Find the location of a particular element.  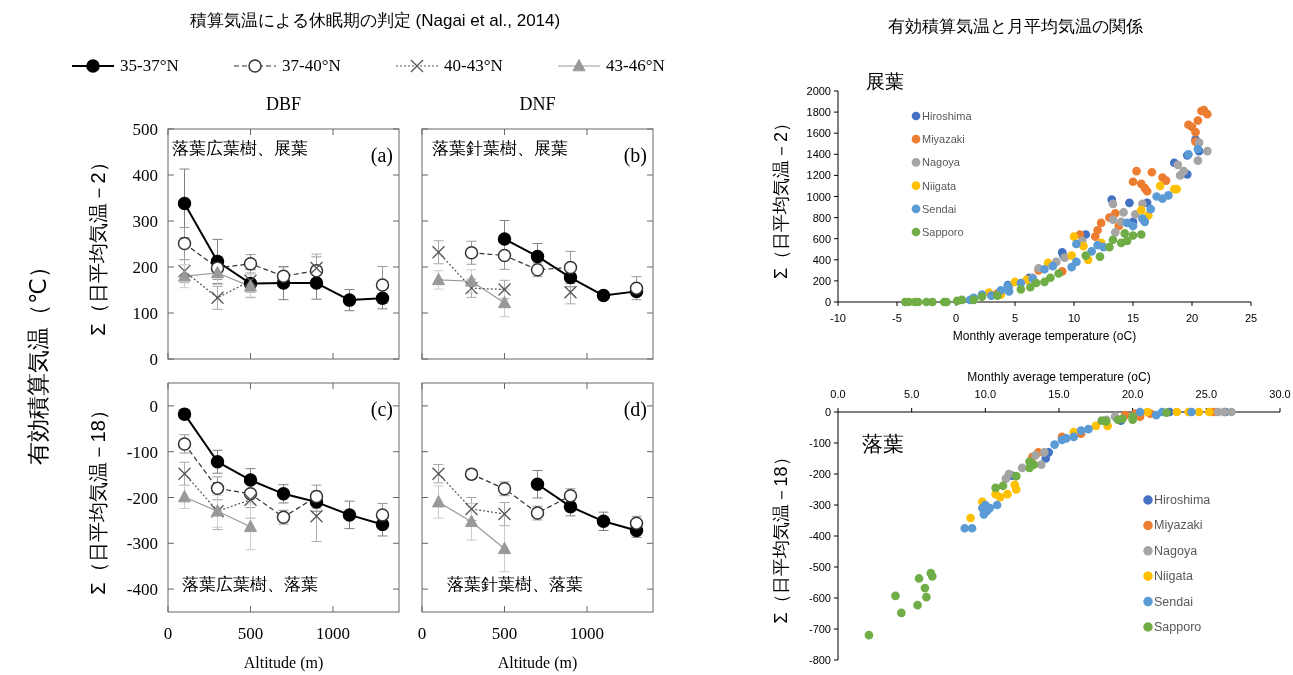

annotation: 展葉 is located at coordinates (885, 81).